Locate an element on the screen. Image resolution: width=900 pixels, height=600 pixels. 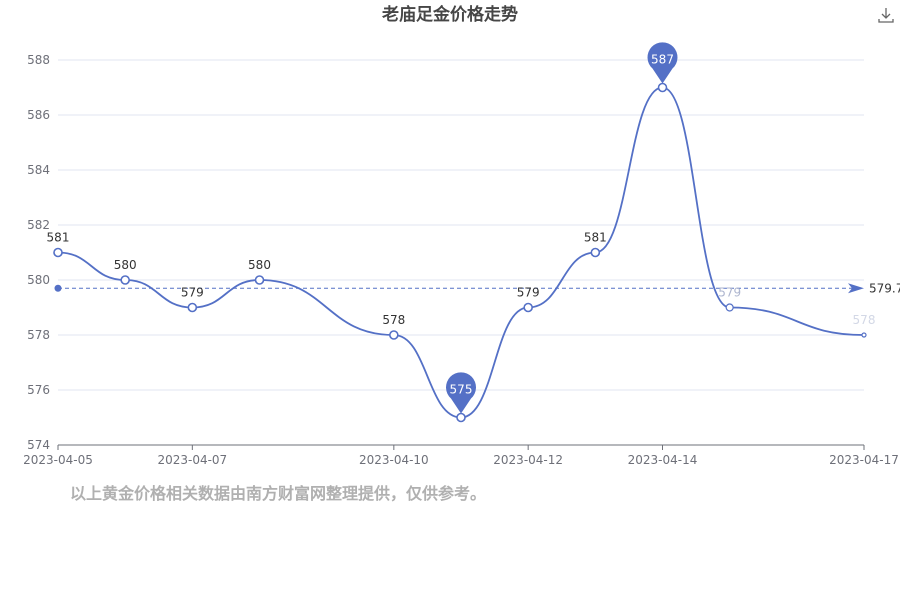
average-line-arrow is located at coordinates (856, 288).